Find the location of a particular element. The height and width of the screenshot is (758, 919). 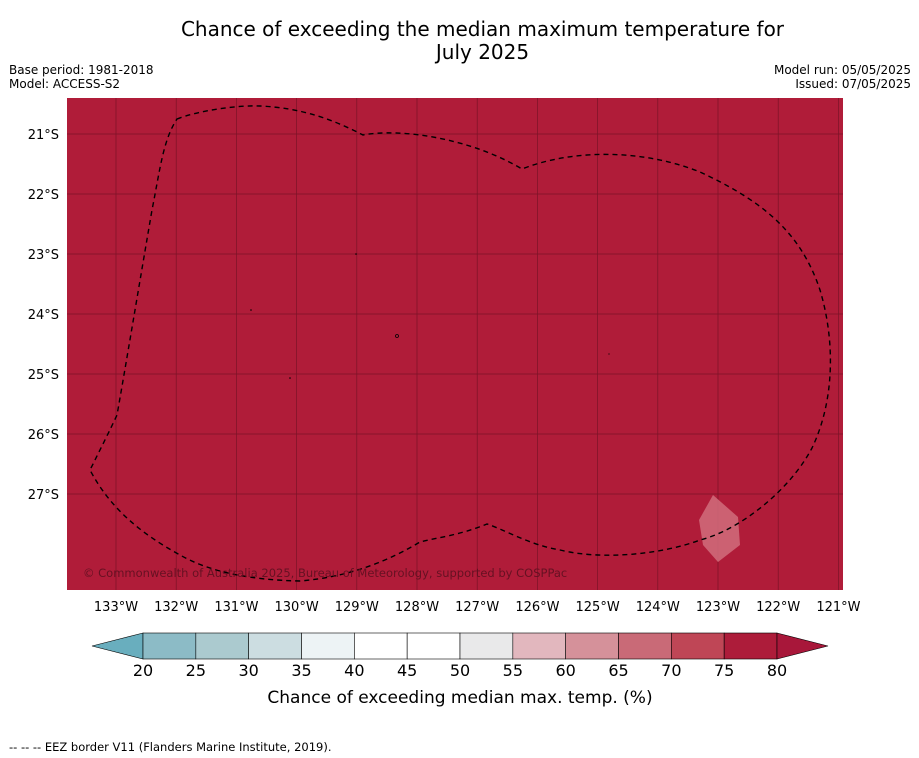

colorbar-extend-low is located at coordinates (117, 646).